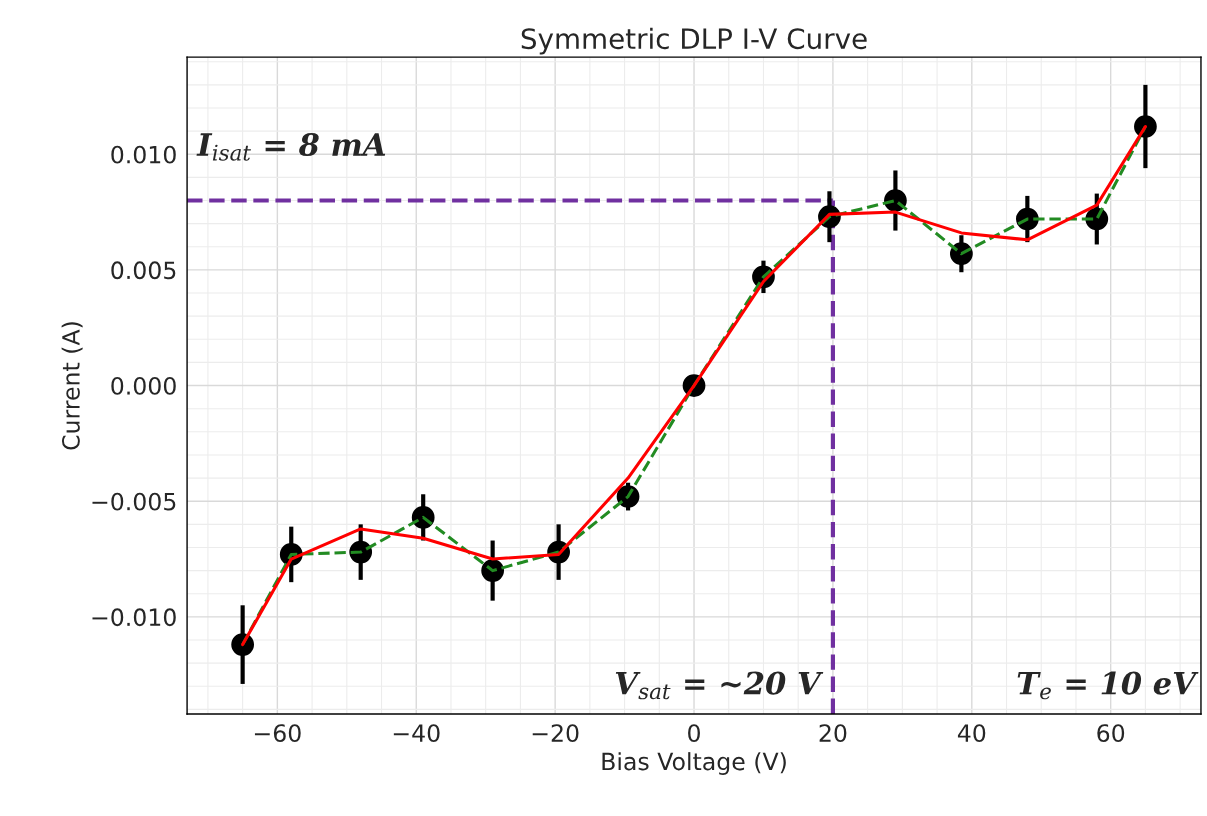  Describe the element at coordinates (694, 41) in the screenshot. I see `chart-title: Symmetric DLP I-V Curve` at that location.